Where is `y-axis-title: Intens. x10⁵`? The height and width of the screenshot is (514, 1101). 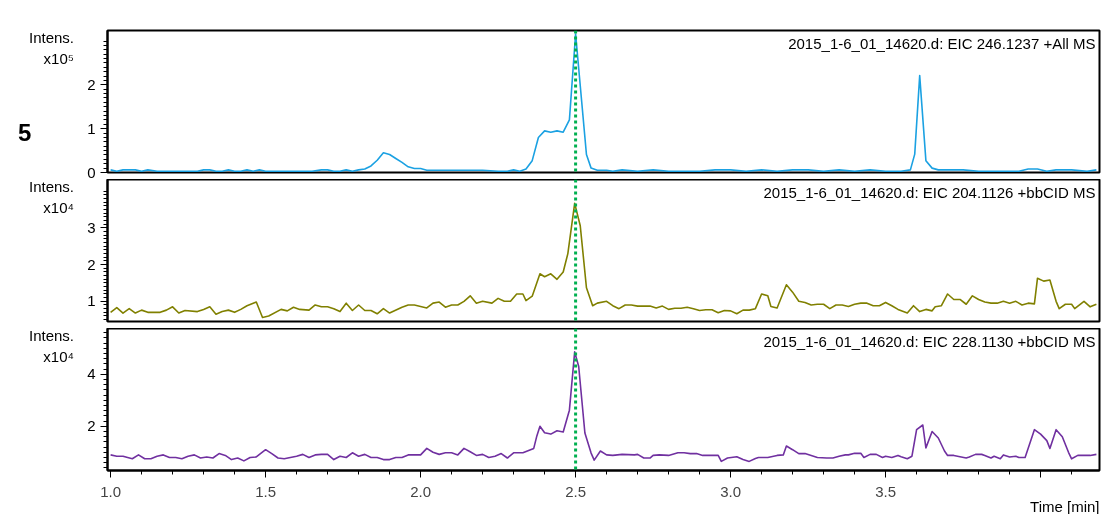
y-axis-title: Intens. x10⁵ is located at coordinates (51, 48).